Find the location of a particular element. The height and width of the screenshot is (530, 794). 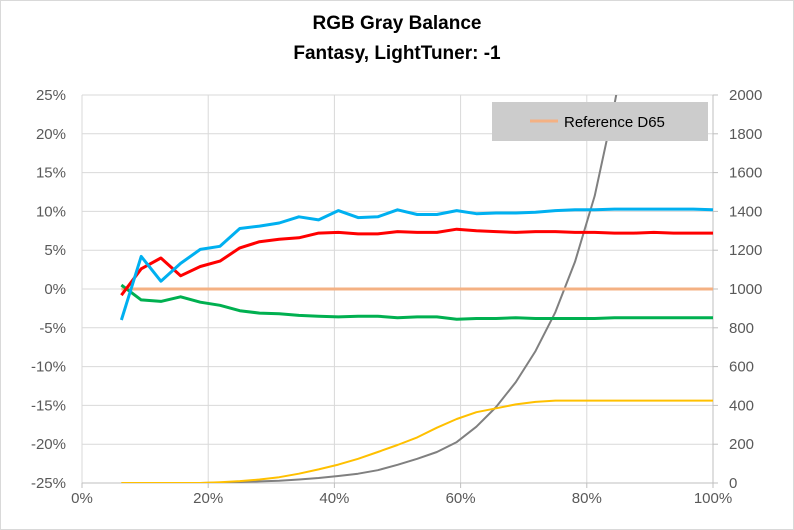

y-tick-label: 5% is located at coordinates (55, 250).